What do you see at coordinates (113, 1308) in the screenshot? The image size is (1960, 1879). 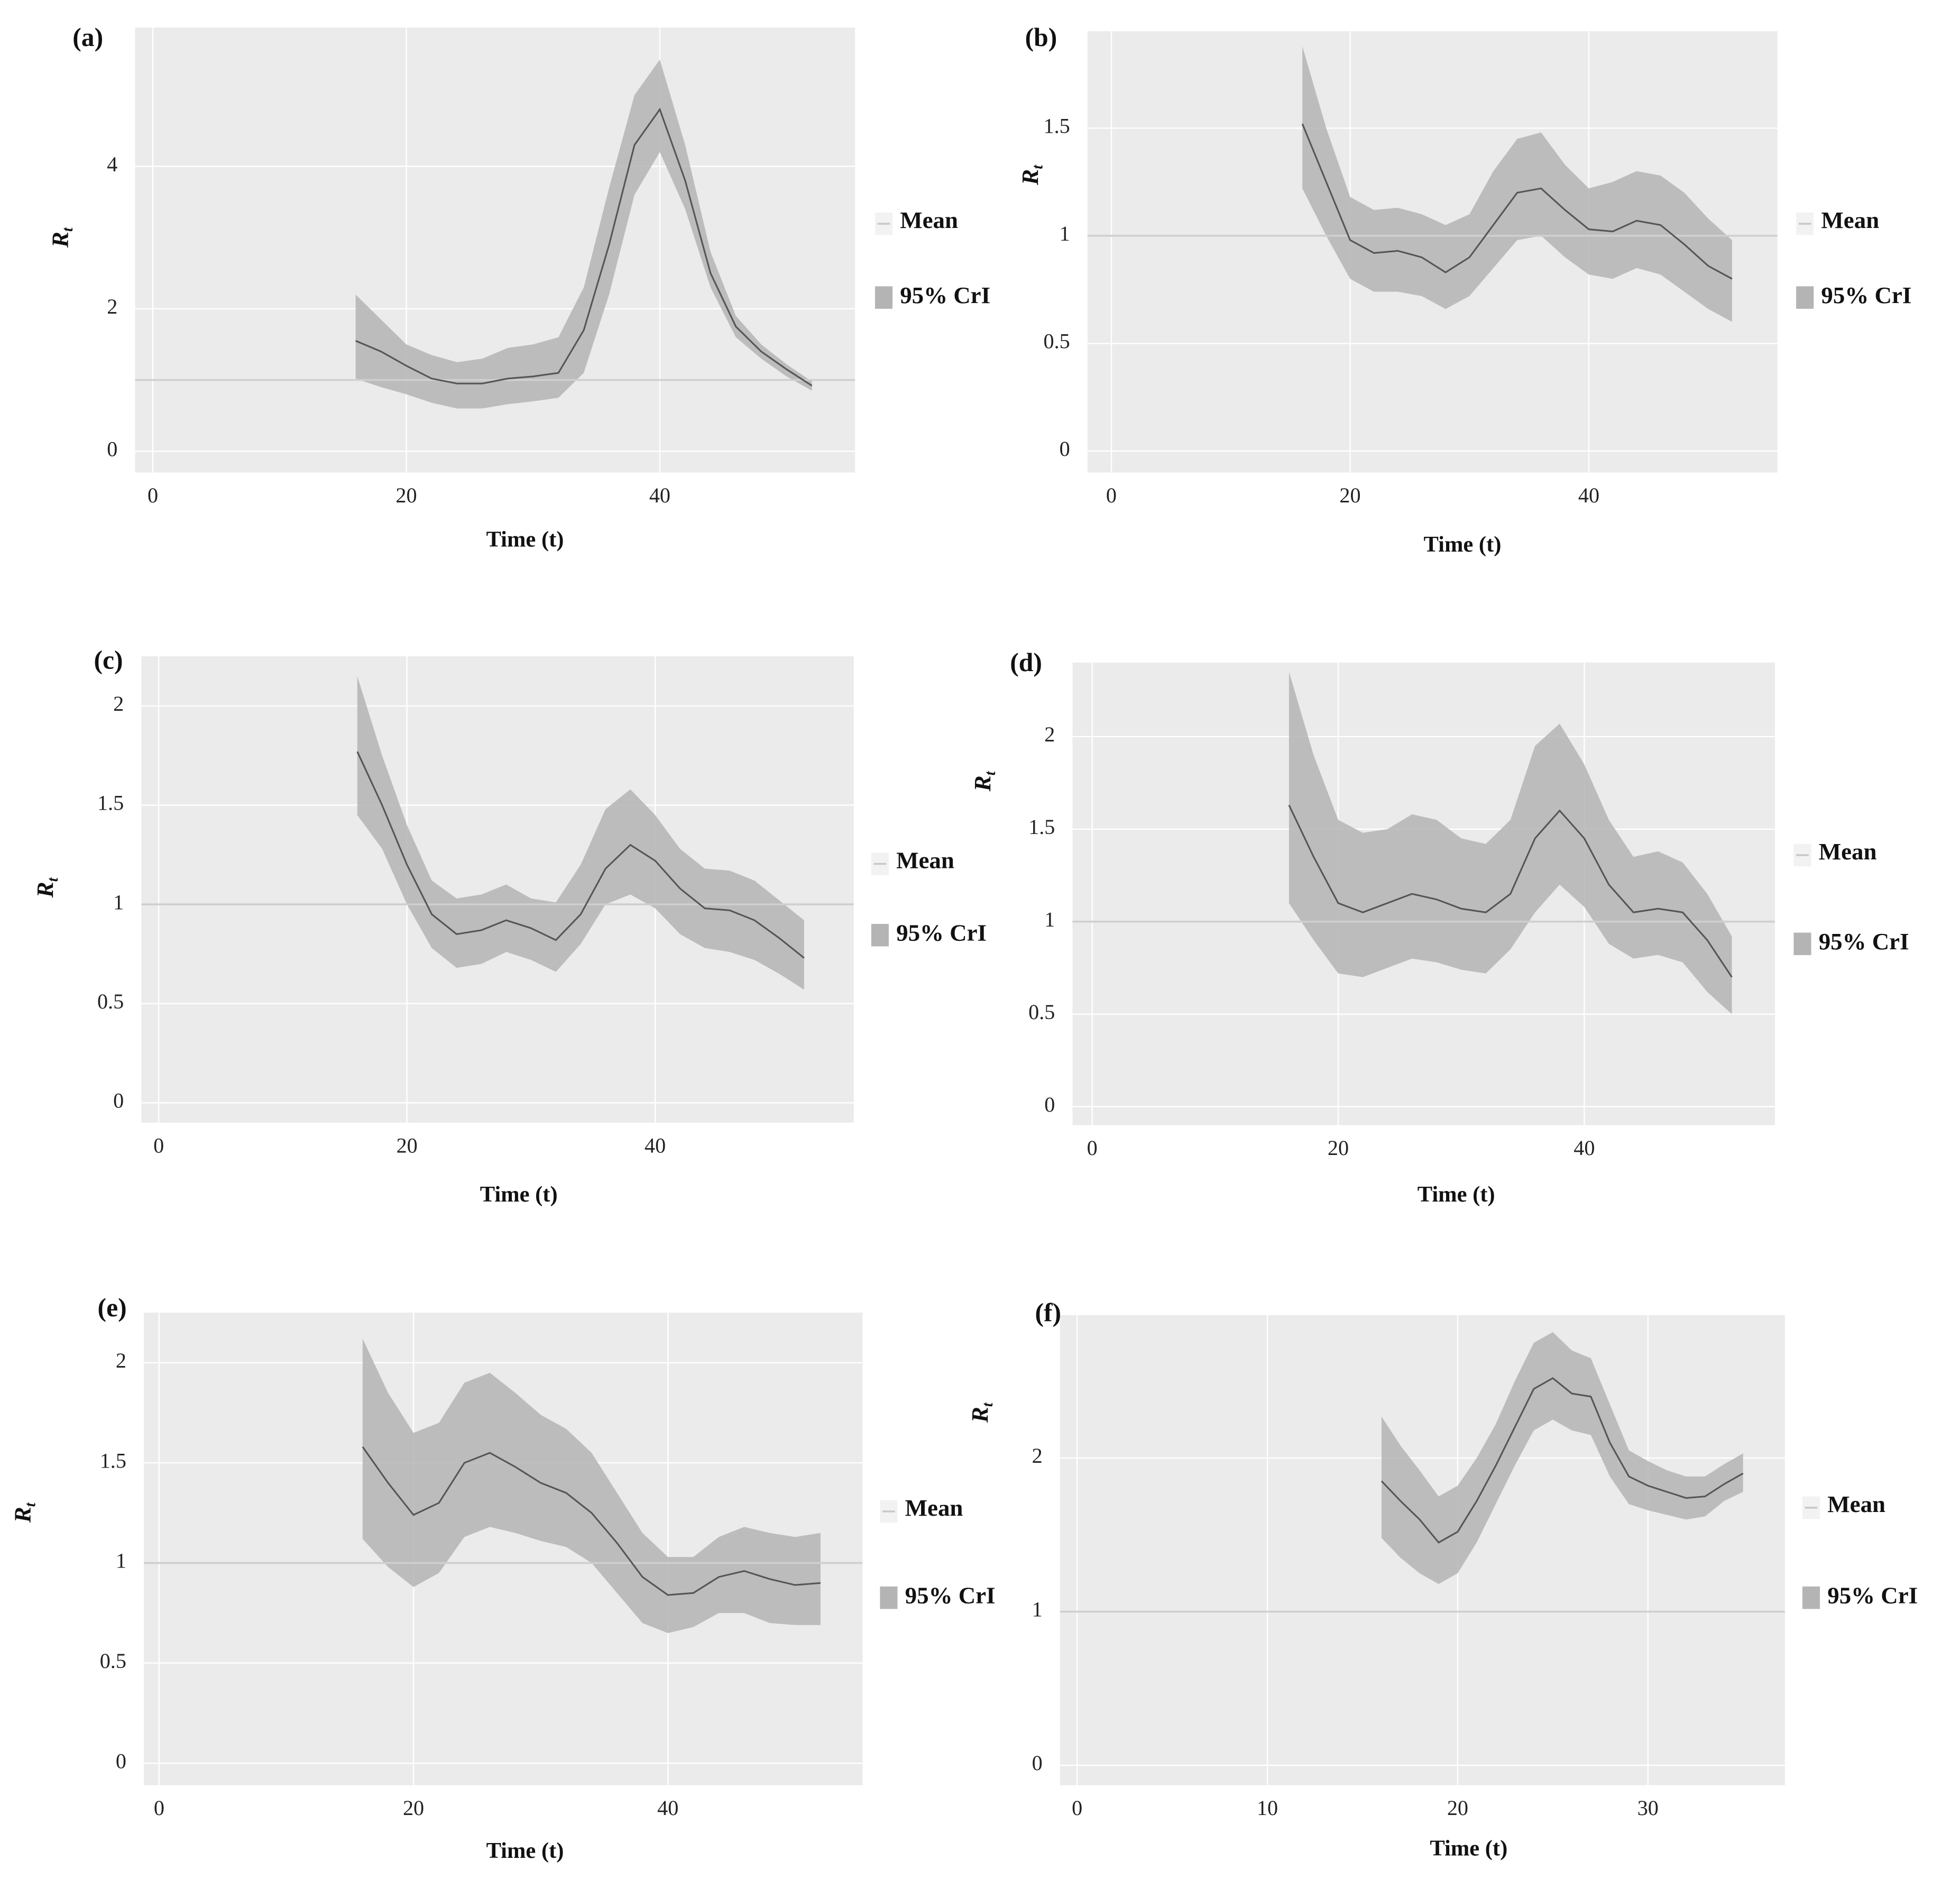 I see `panel-label: (e)` at bounding box center [113, 1308].